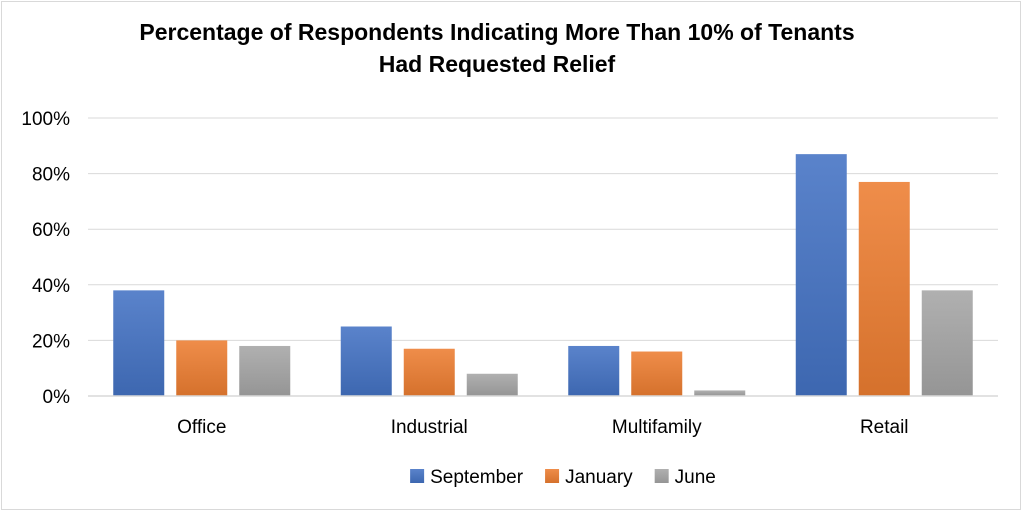 The image size is (1024, 513). What do you see at coordinates (202, 368) in the screenshot?
I see `bar-january-office` at bounding box center [202, 368].